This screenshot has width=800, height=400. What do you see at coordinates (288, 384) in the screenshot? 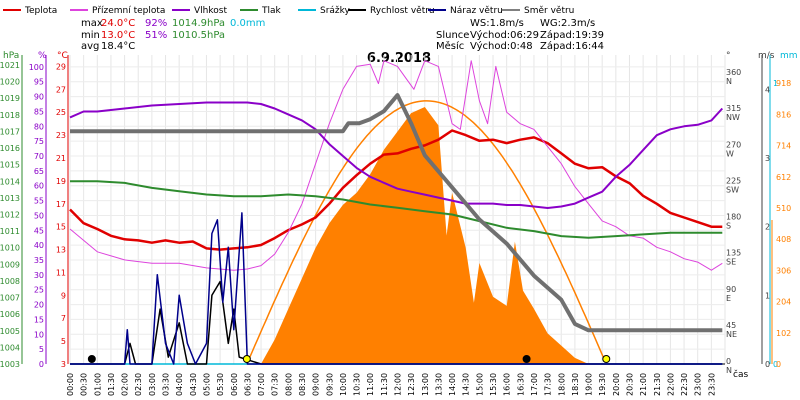
I see `x-tick-label: 08:00` at bounding box center [288, 384].